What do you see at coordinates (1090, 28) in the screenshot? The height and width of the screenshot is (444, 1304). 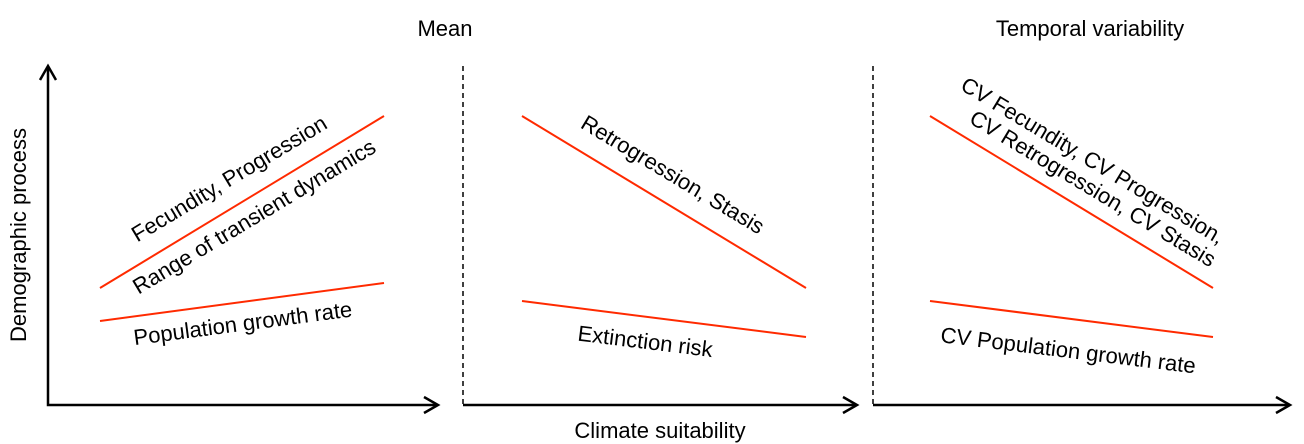 I see `header: Temporal variability` at bounding box center [1090, 28].